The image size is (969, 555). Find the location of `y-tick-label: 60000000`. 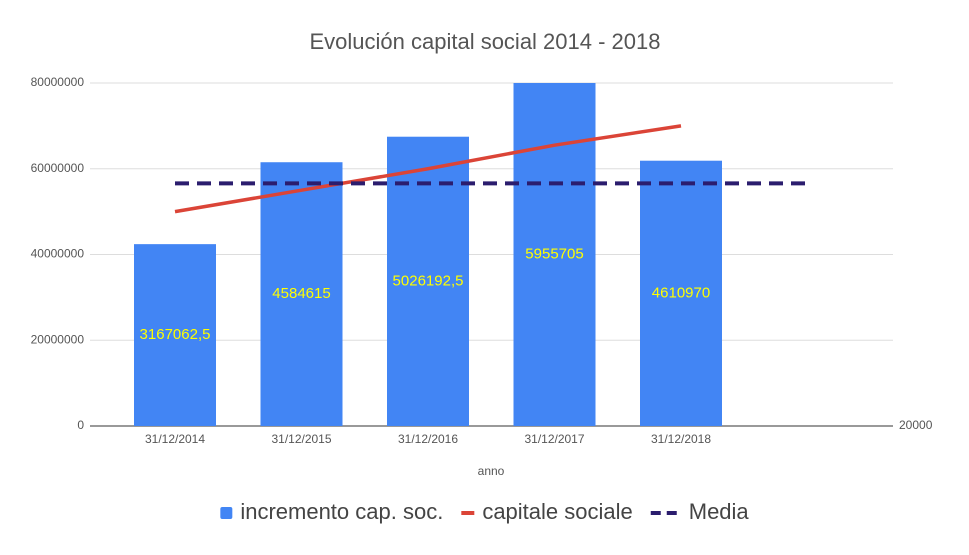

y-tick-label: 60000000 is located at coordinates (58, 168).